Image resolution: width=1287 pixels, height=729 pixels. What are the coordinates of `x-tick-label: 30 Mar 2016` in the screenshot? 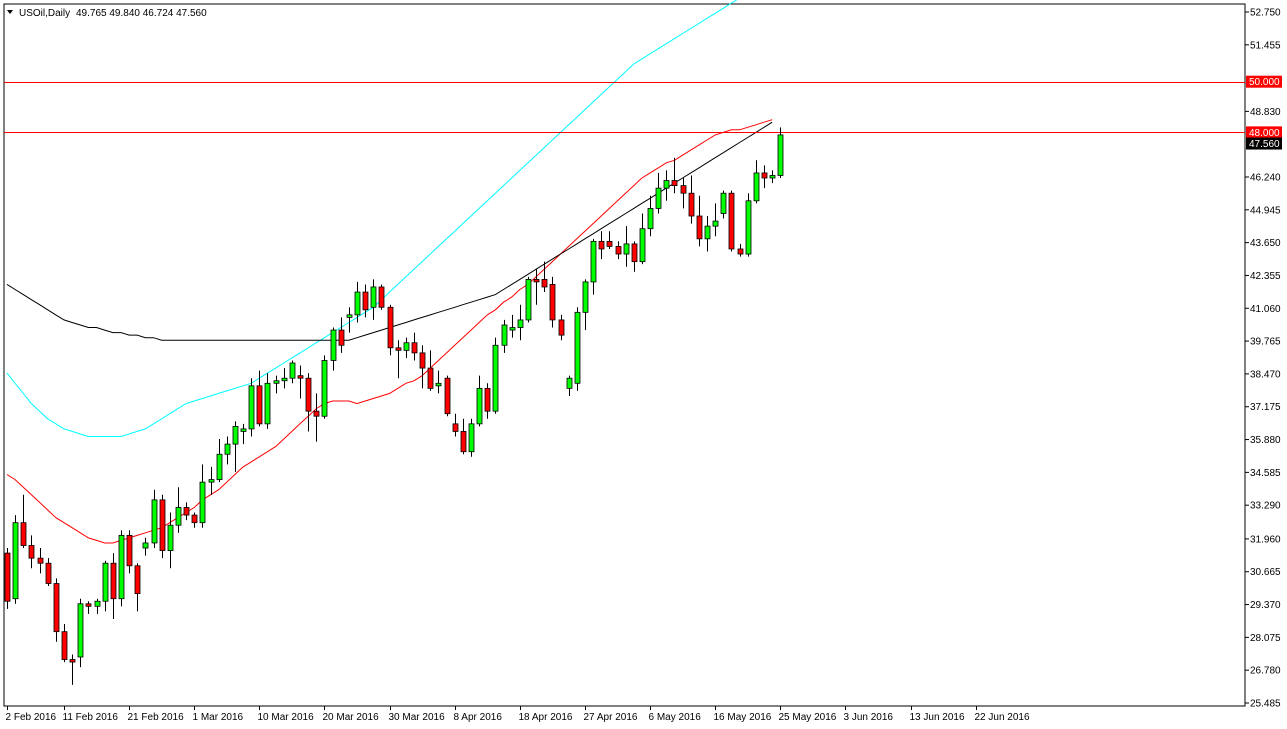 It's located at (417, 717).